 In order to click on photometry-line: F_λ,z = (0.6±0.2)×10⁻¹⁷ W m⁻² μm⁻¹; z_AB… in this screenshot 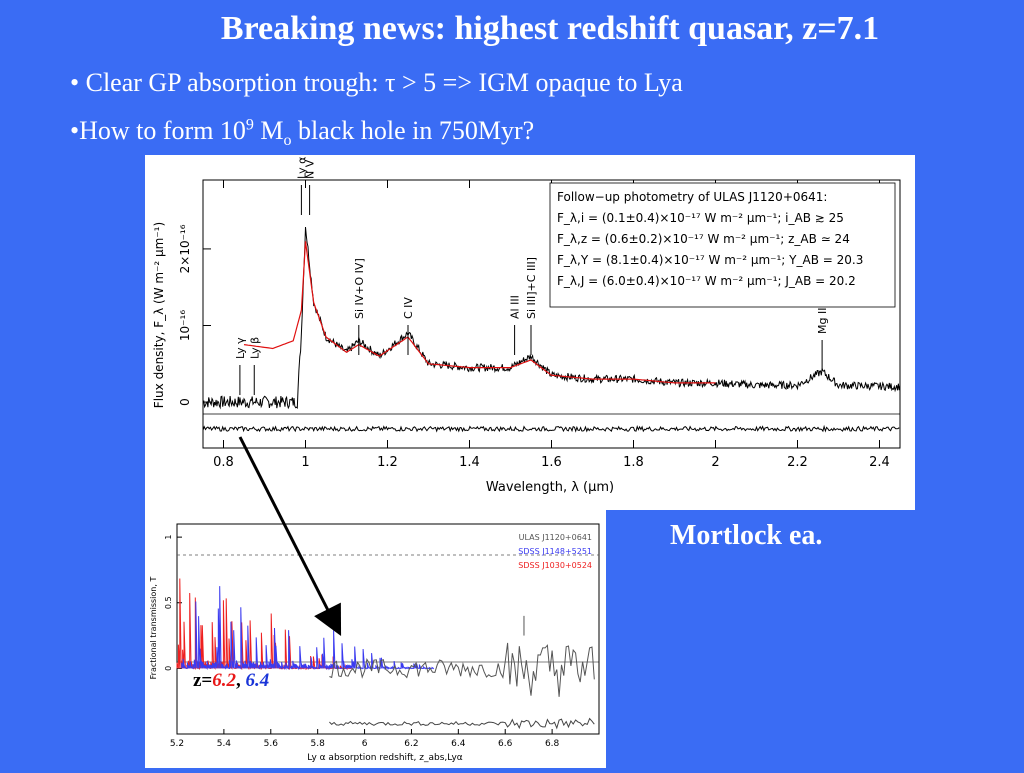, I will do `click(703, 239)`.